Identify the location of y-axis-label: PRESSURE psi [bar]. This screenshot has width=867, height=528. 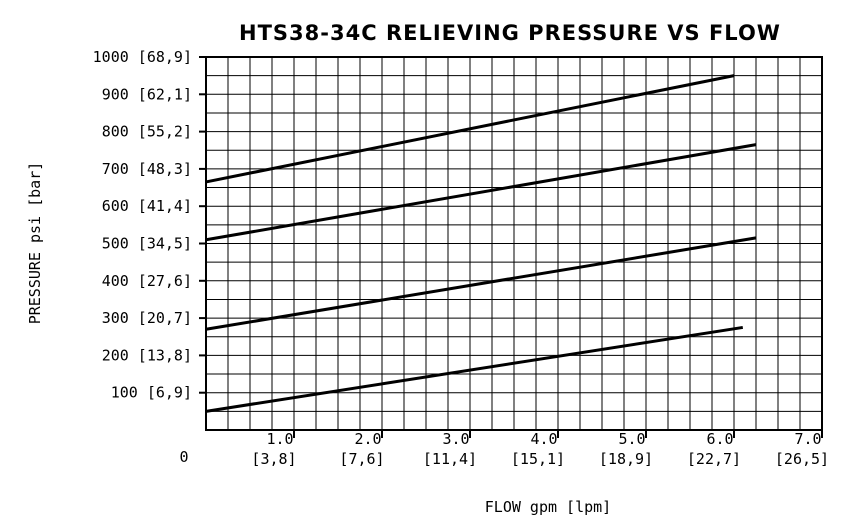
(35, 243).